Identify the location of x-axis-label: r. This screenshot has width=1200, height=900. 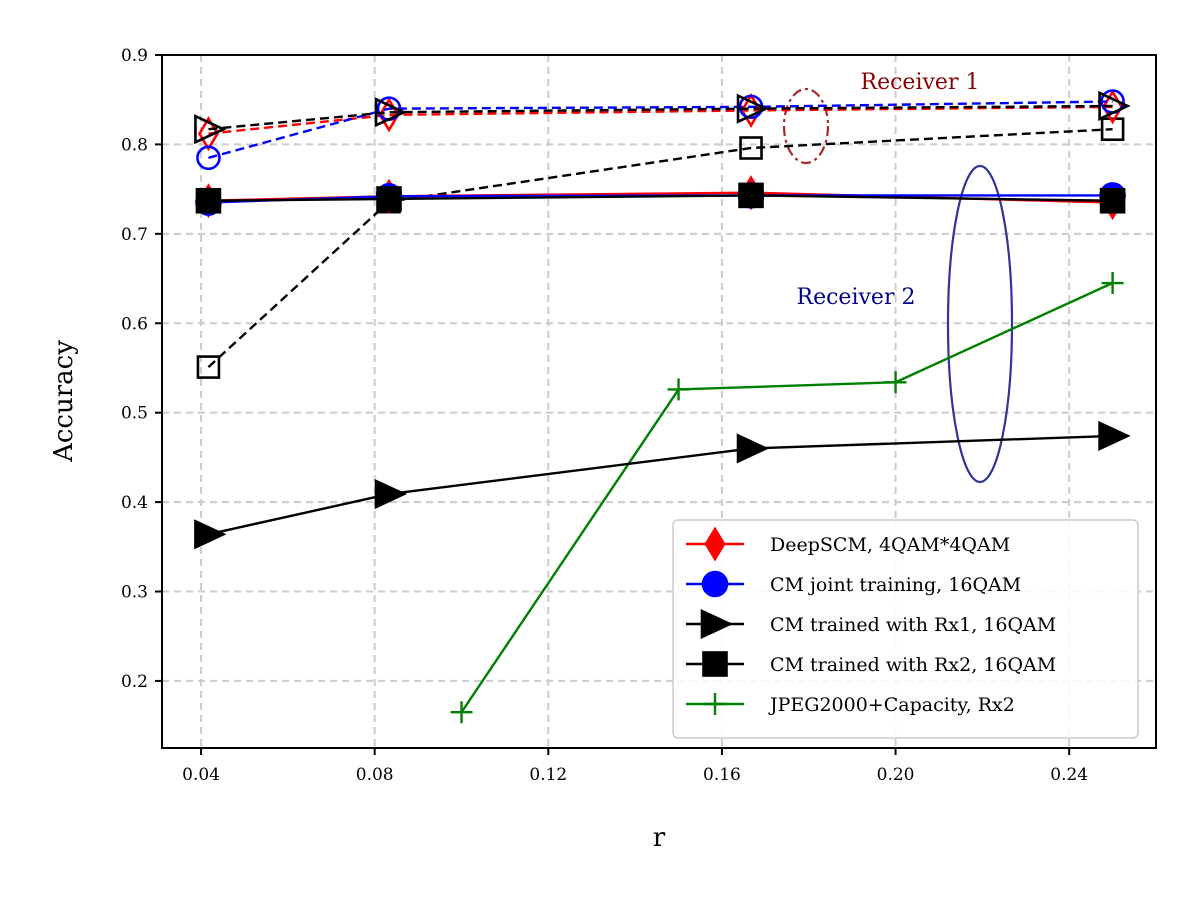
(659, 838).